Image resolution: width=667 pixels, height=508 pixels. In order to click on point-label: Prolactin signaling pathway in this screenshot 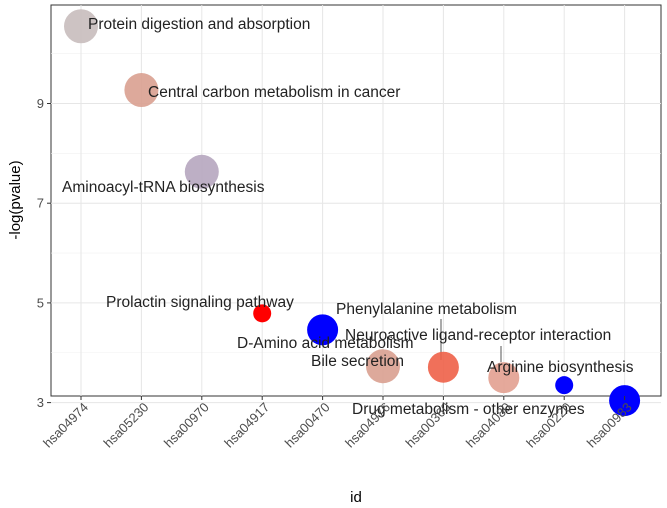, I will do `click(200, 302)`.